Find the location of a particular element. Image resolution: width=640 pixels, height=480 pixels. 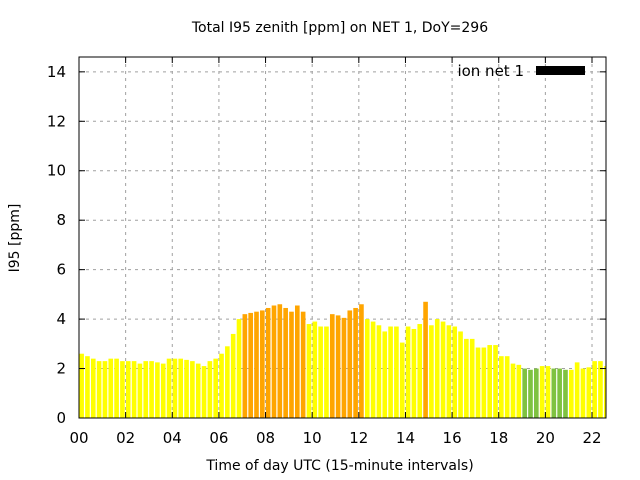

x-tick-label: 08 is located at coordinates (265, 438).